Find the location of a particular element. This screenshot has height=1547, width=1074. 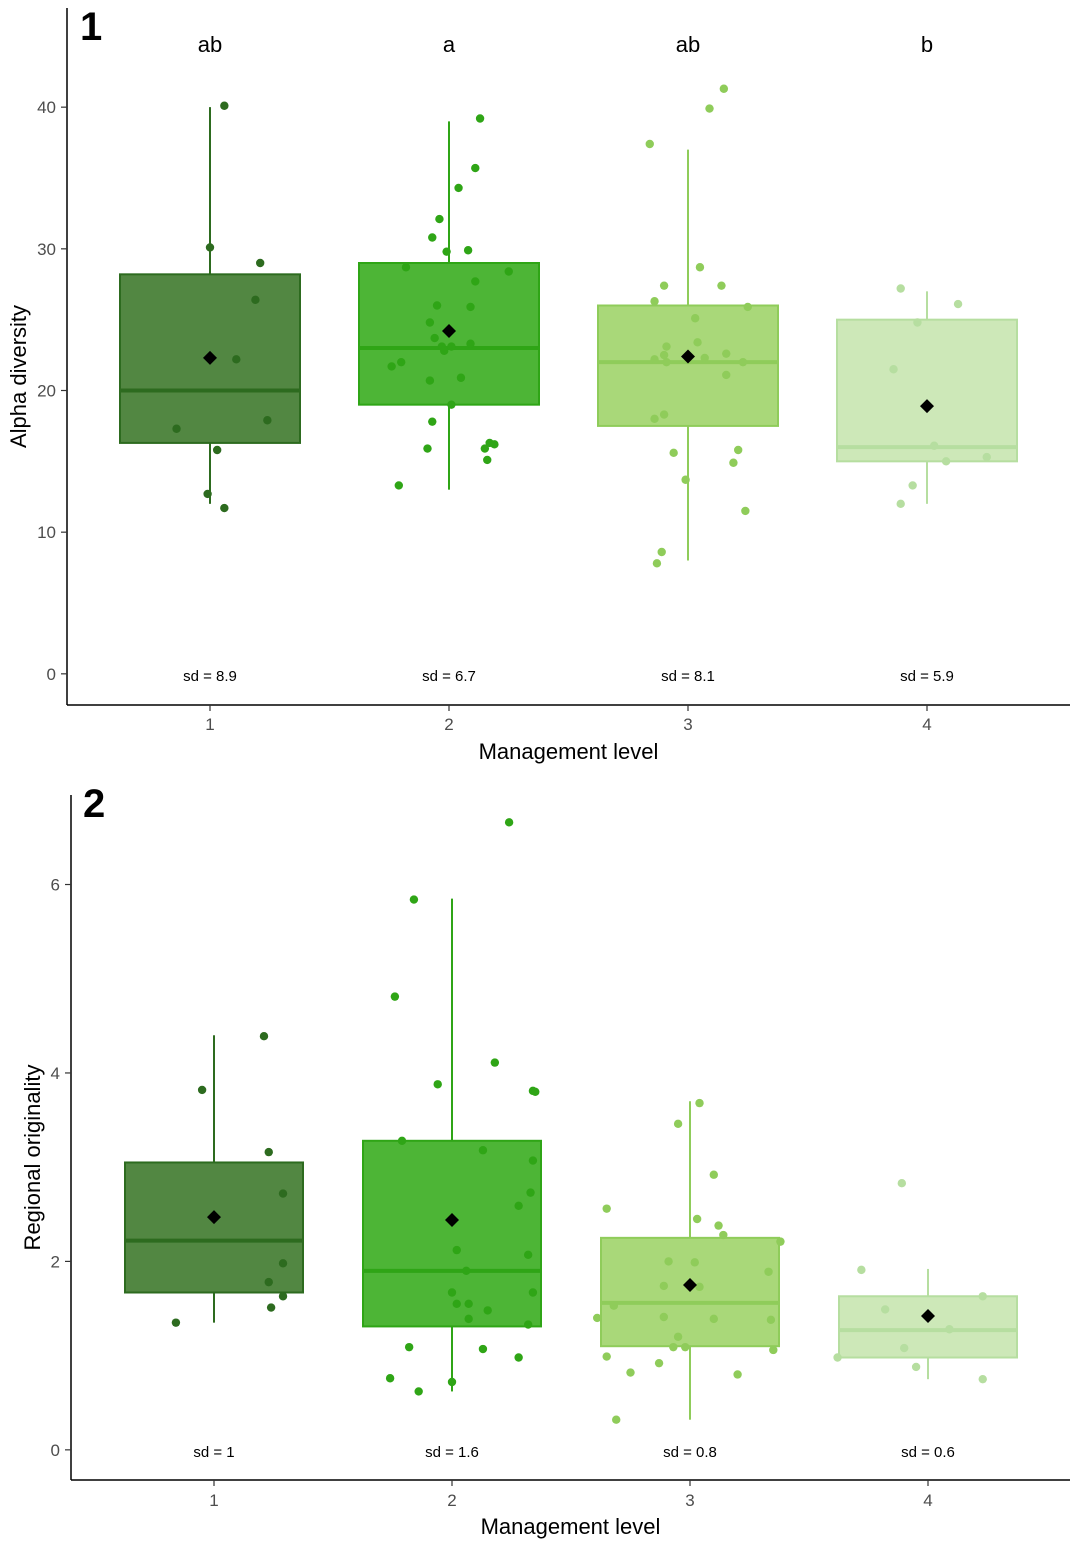

y-tick-label: 4 is located at coordinates (55, 1073).